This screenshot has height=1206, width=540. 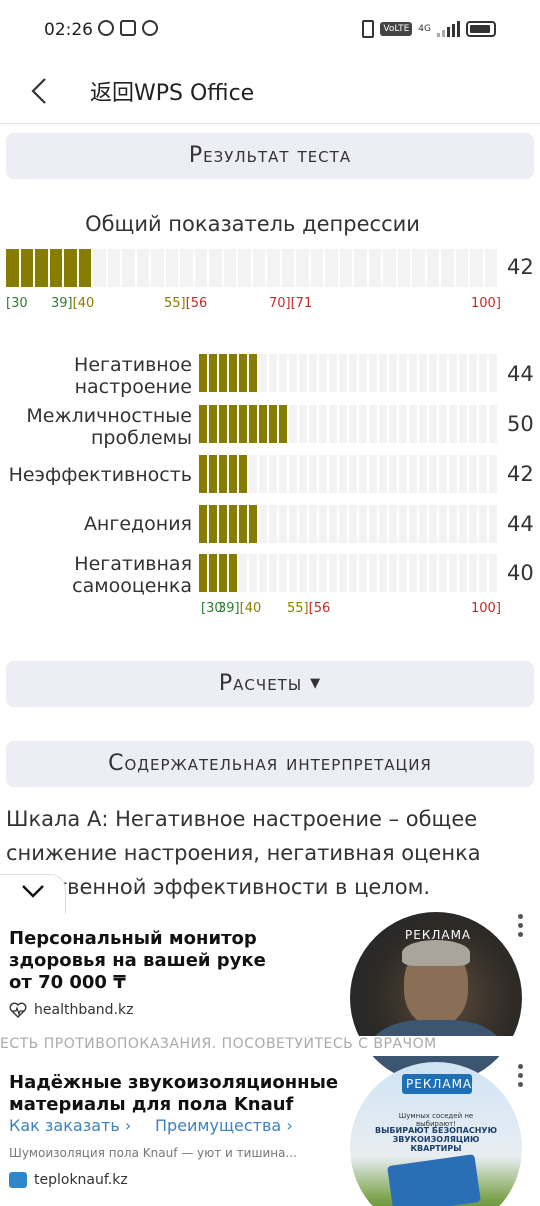 What do you see at coordinates (260, 683) in the screenshot?
I see `calculations-label: Расчеты` at bounding box center [260, 683].